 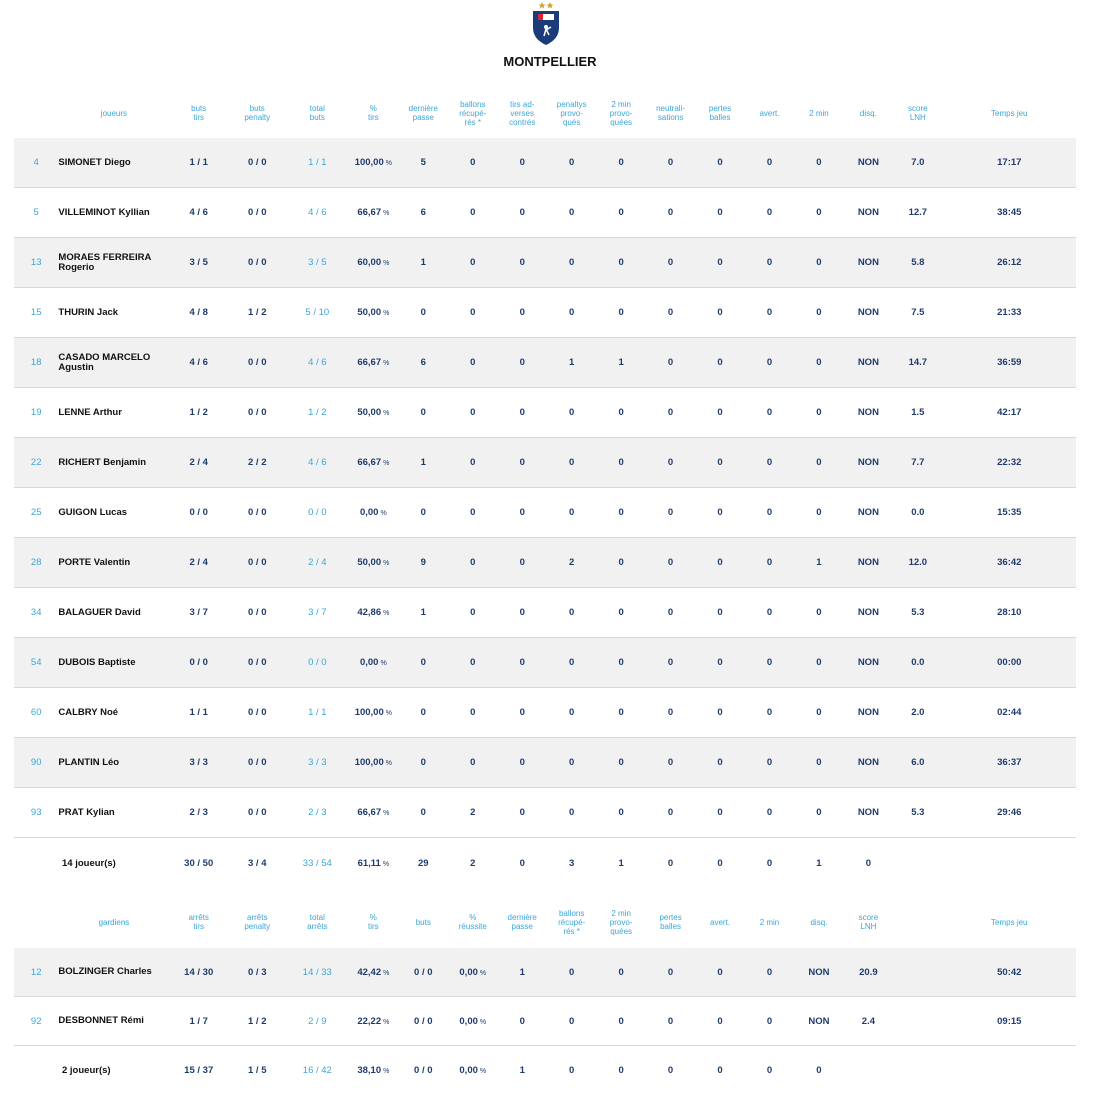 I want to click on stat-cell: 100,00%, so click(x=373, y=163).